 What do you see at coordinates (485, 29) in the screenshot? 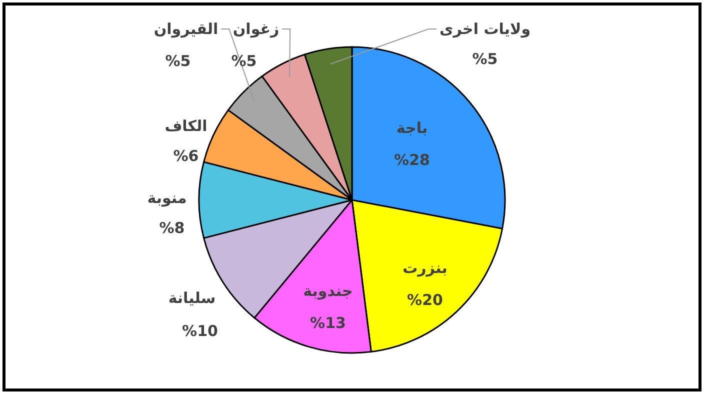
I see `slice-label: ولايات اخرى` at bounding box center [485, 29].